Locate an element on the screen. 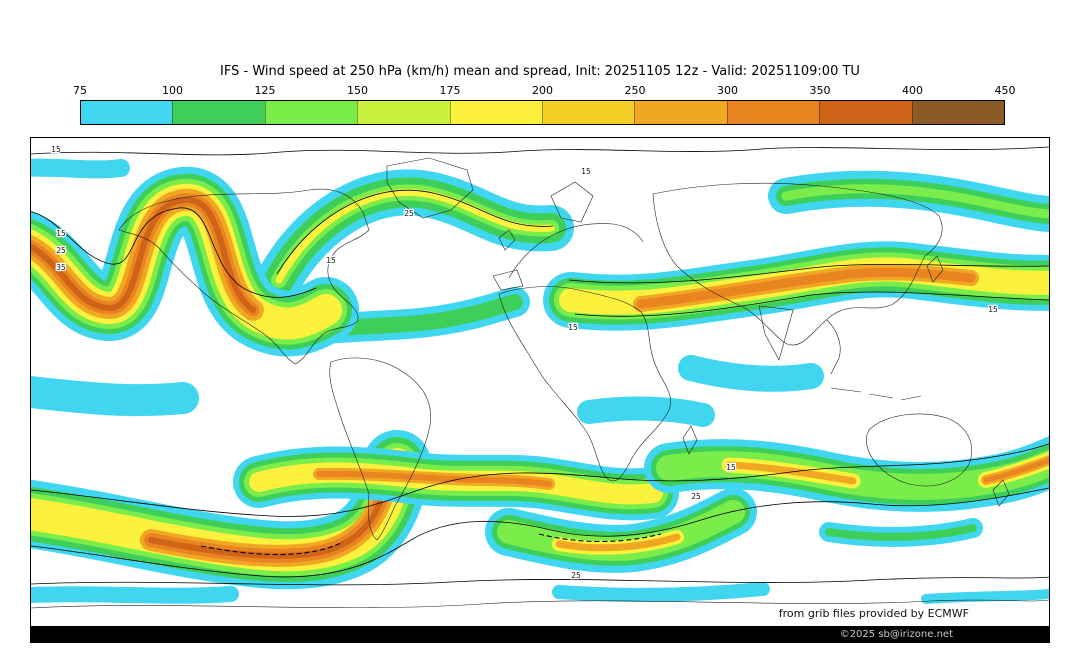  colorbar-tick: 150 is located at coordinates (357, 90).